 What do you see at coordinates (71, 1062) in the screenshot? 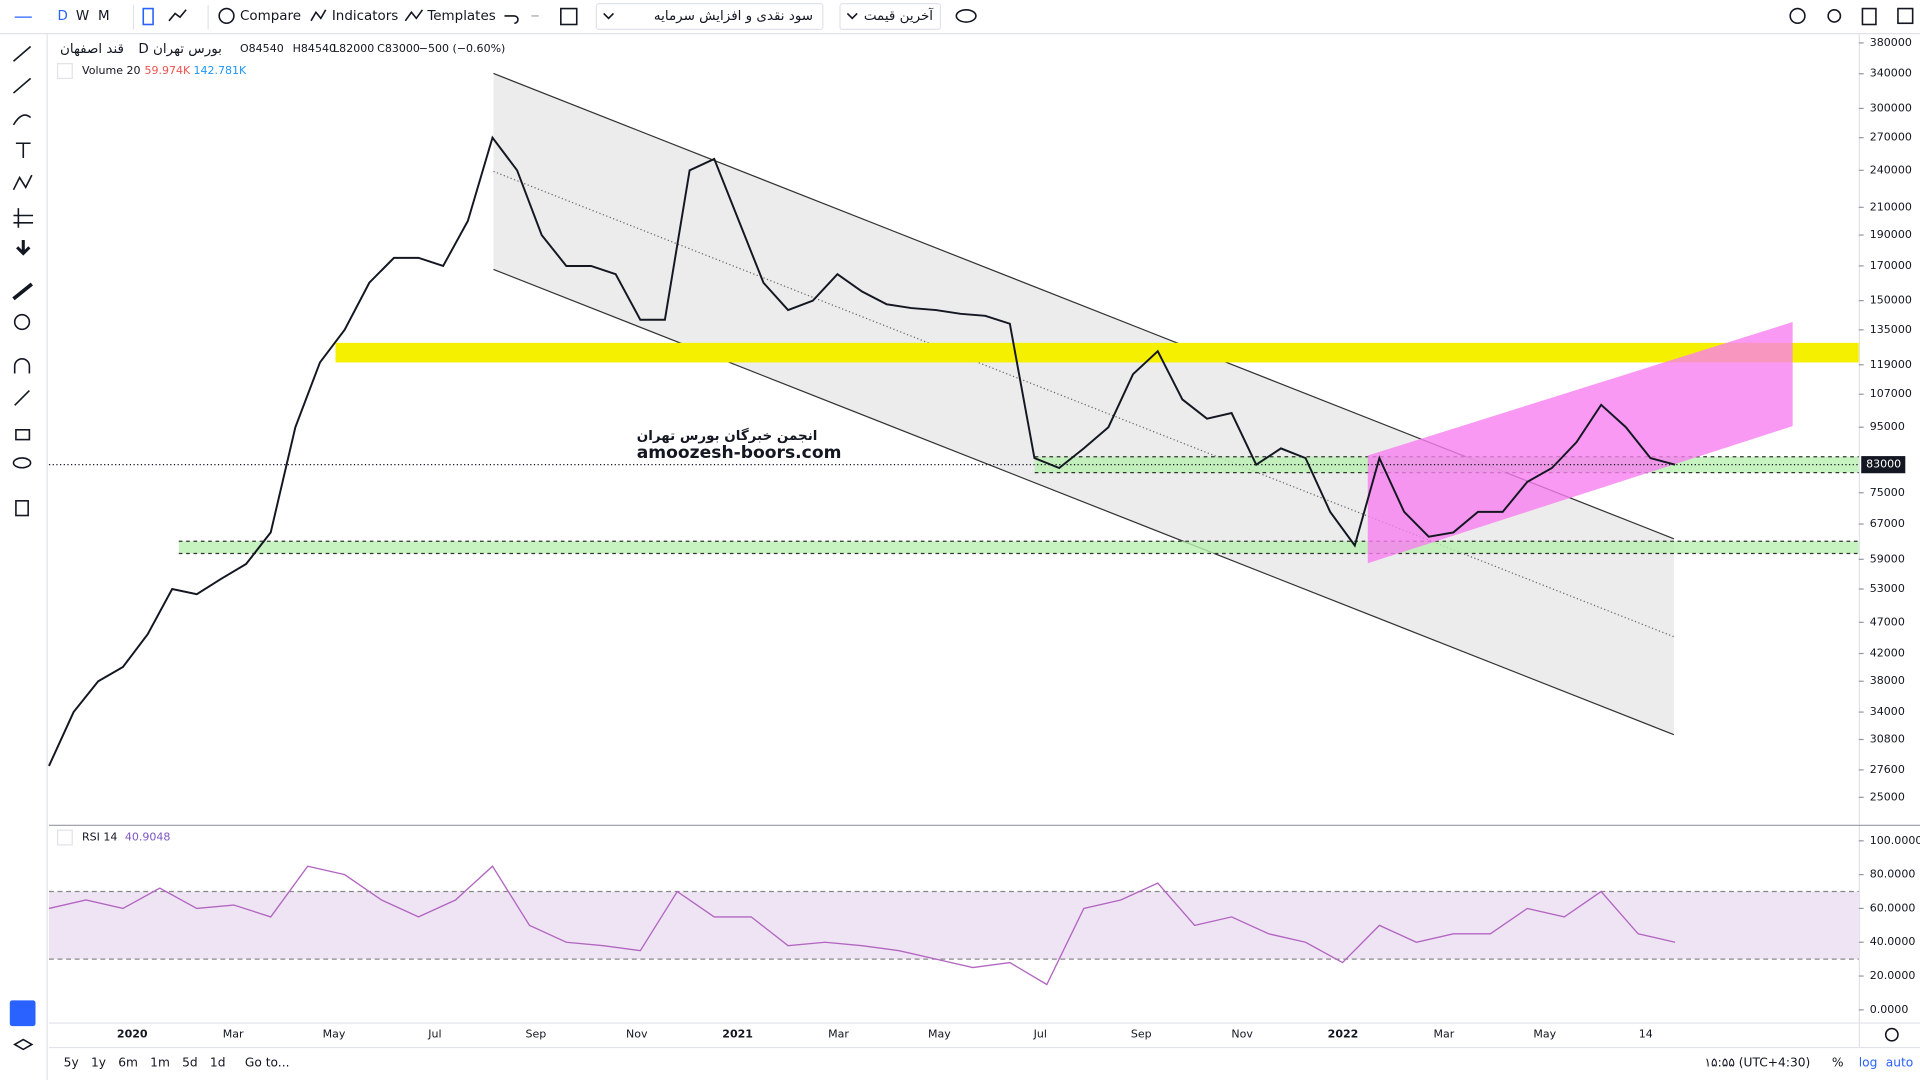
I see `range-button: 5y` at bounding box center [71, 1062].